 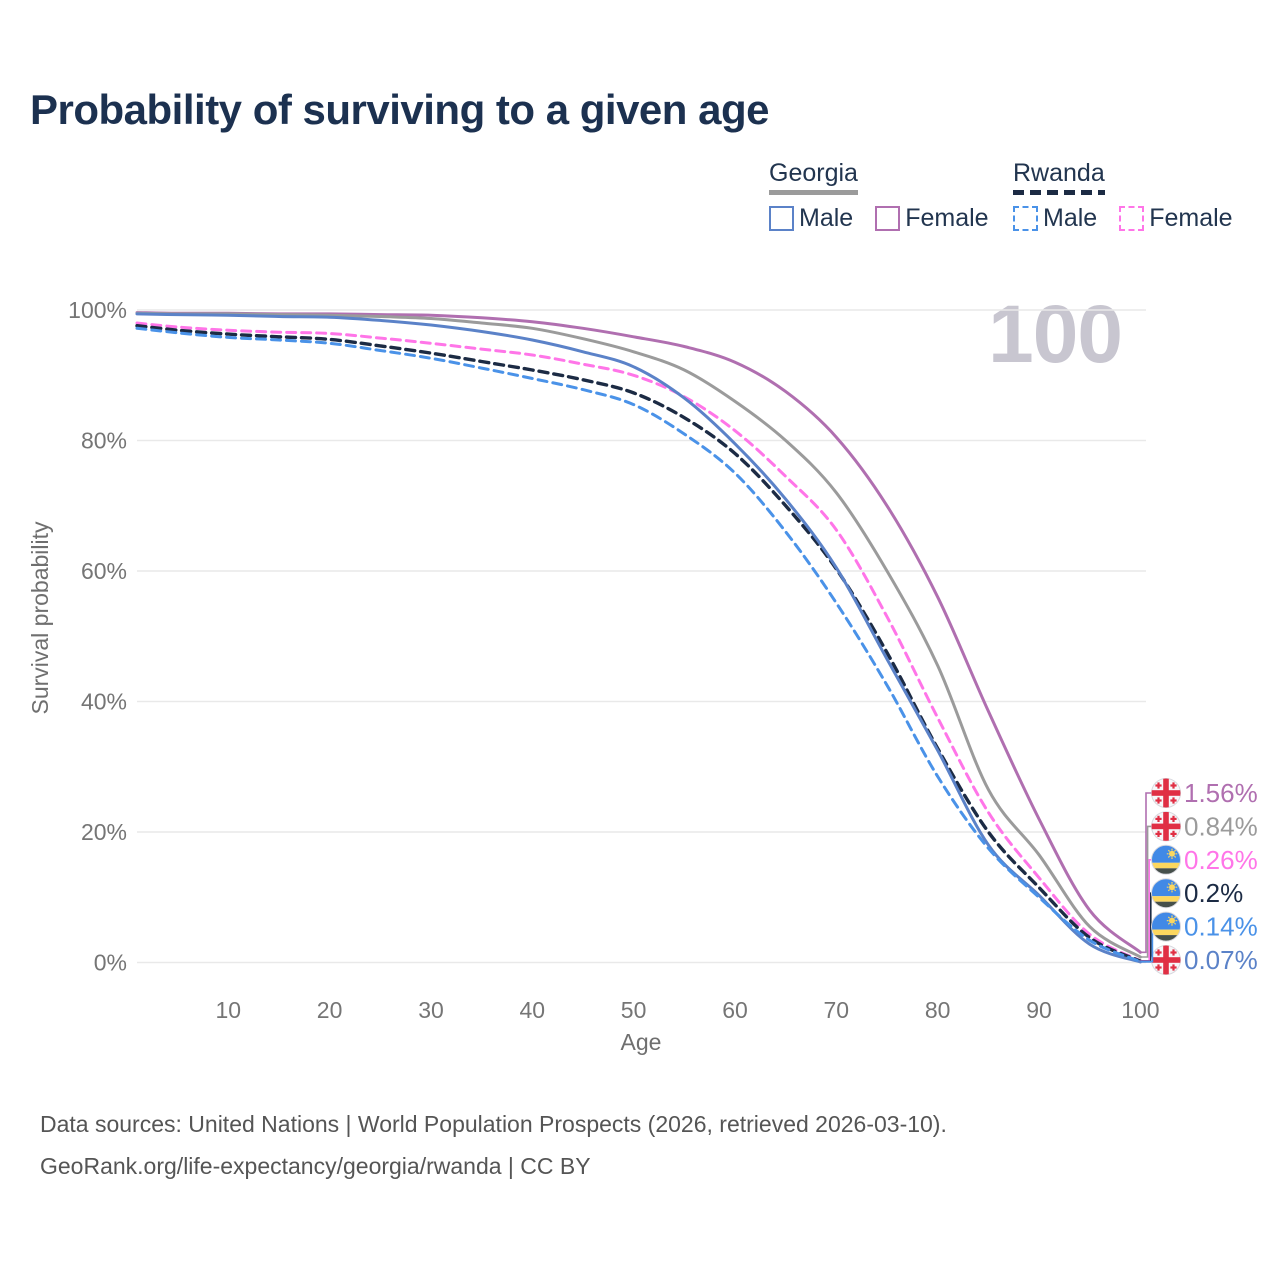 What do you see at coordinates (1070, 217) in the screenshot?
I see `legend-item-rwanda-male-label: Male` at bounding box center [1070, 217].